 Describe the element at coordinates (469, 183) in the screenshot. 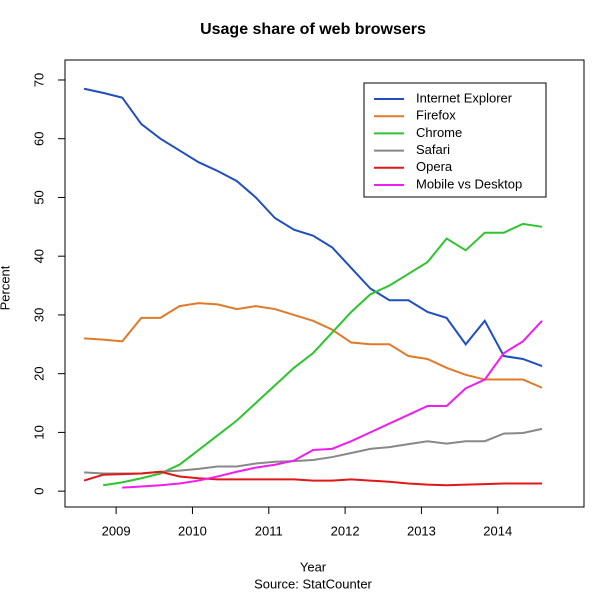

I see `legend-label: Mobile vs Desktop` at that location.